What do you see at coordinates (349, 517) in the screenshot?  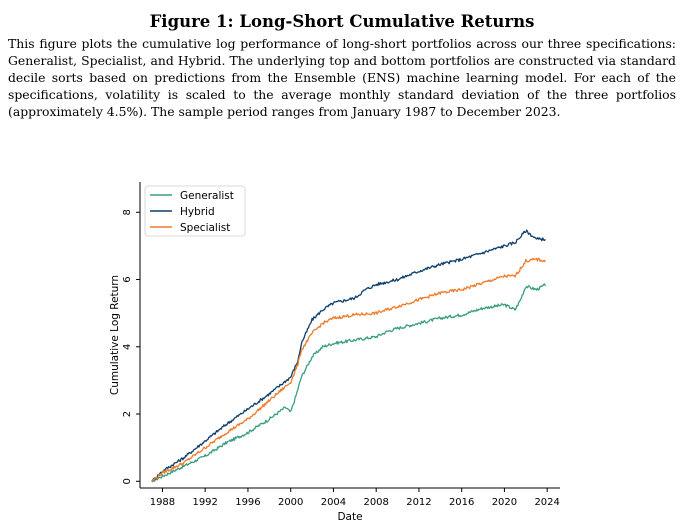 I see `x-axis-title: Date` at bounding box center [349, 517].